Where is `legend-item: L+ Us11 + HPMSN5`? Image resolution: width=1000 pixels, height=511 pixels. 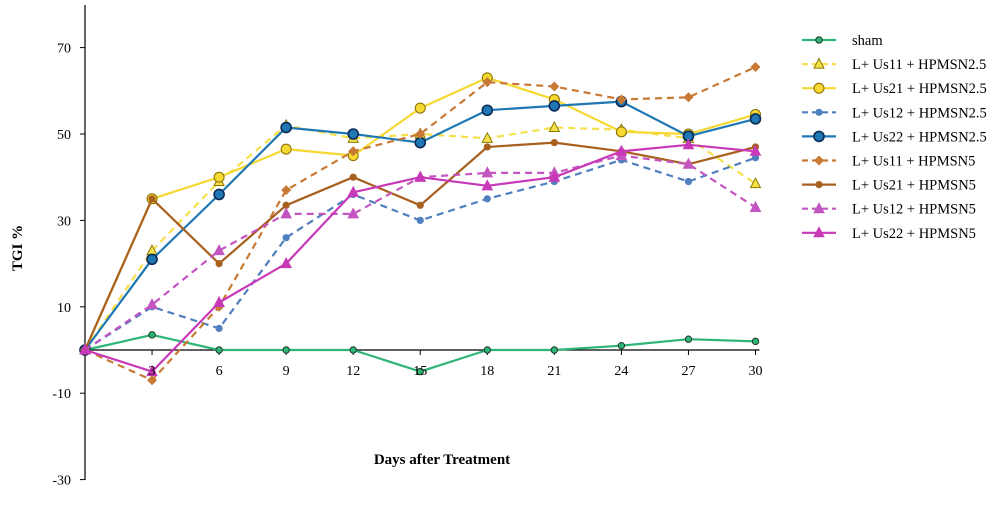
legend-item: L+ Us11 + HPMSN5 is located at coordinates (888, 162).